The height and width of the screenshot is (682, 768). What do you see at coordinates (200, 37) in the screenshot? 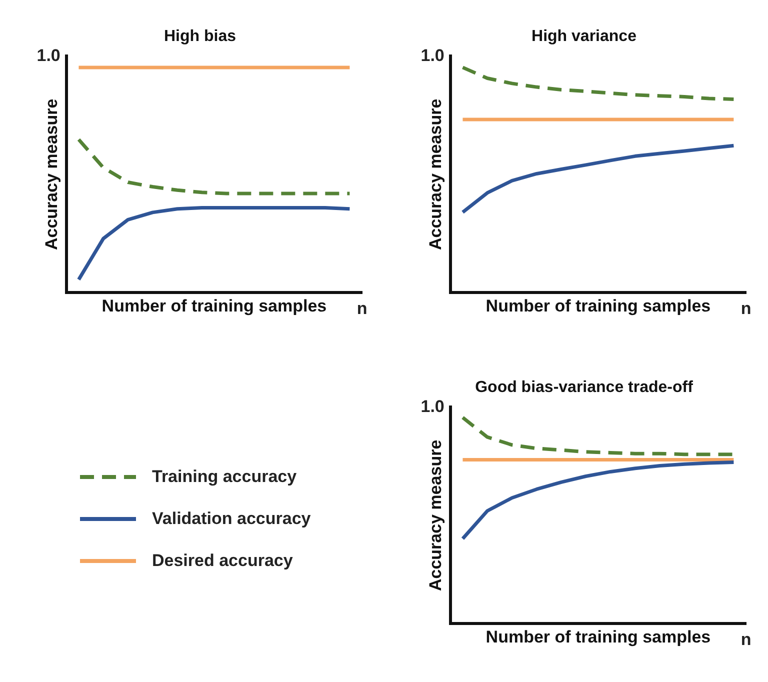
I see `chart-title: High bias` at bounding box center [200, 37].